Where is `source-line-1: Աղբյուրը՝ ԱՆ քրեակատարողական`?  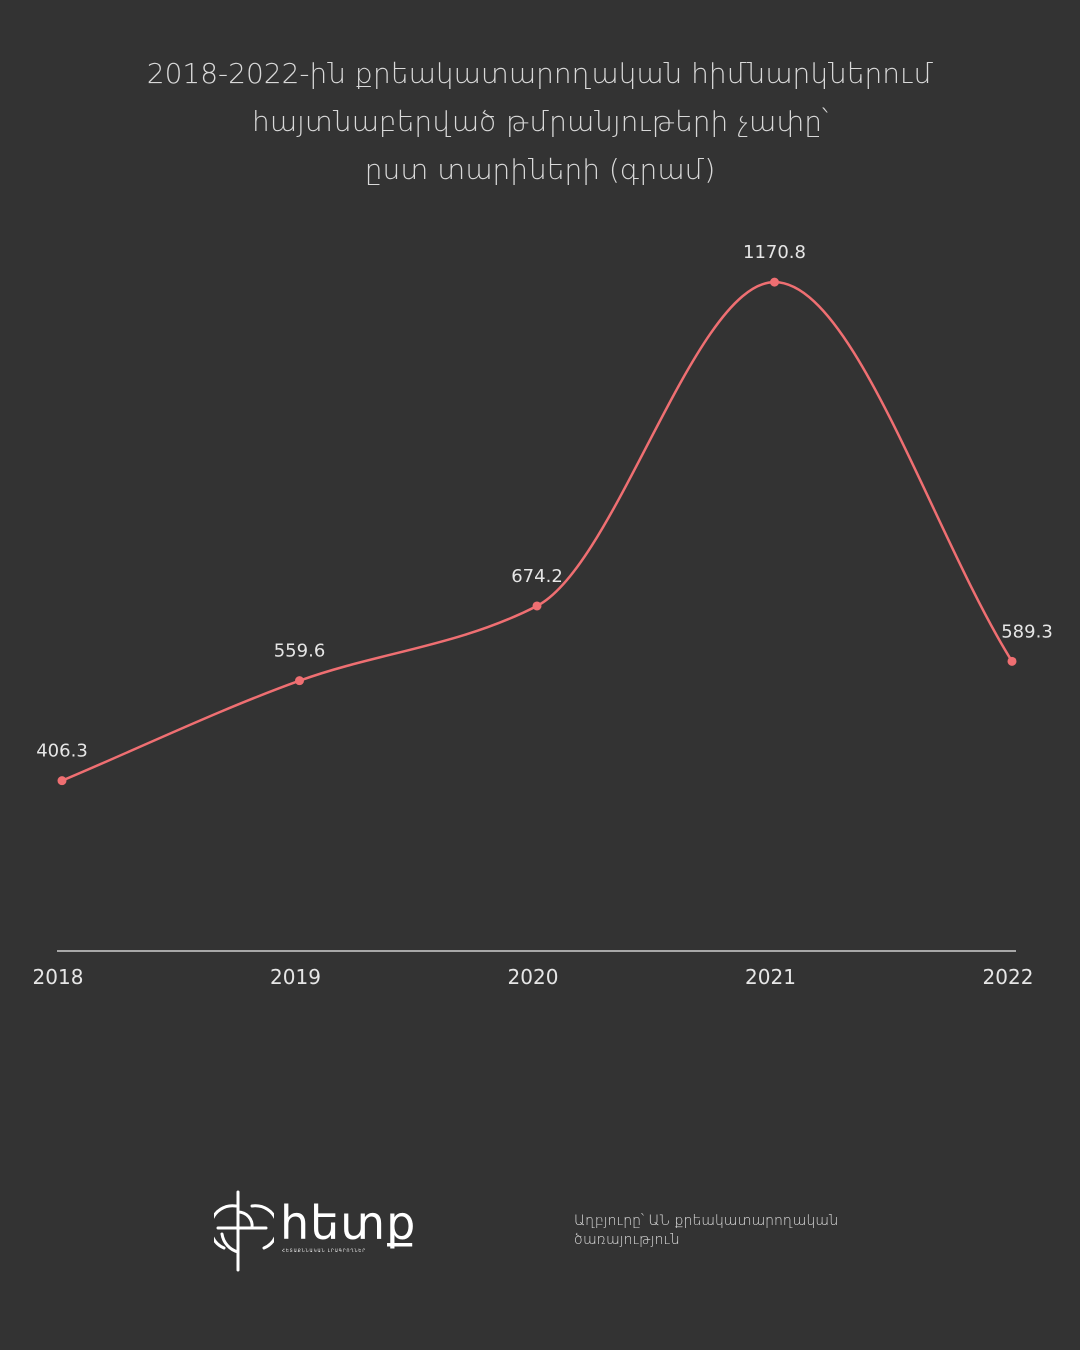
source-line-1: Աղբյուրը՝ ԱՆ քրեակատարողական is located at coordinates (706, 1221).